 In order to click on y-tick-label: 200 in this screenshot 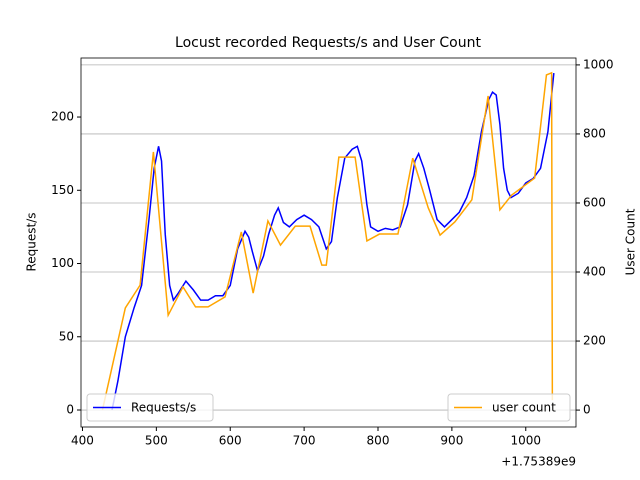, I will do `click(62, 117)`.